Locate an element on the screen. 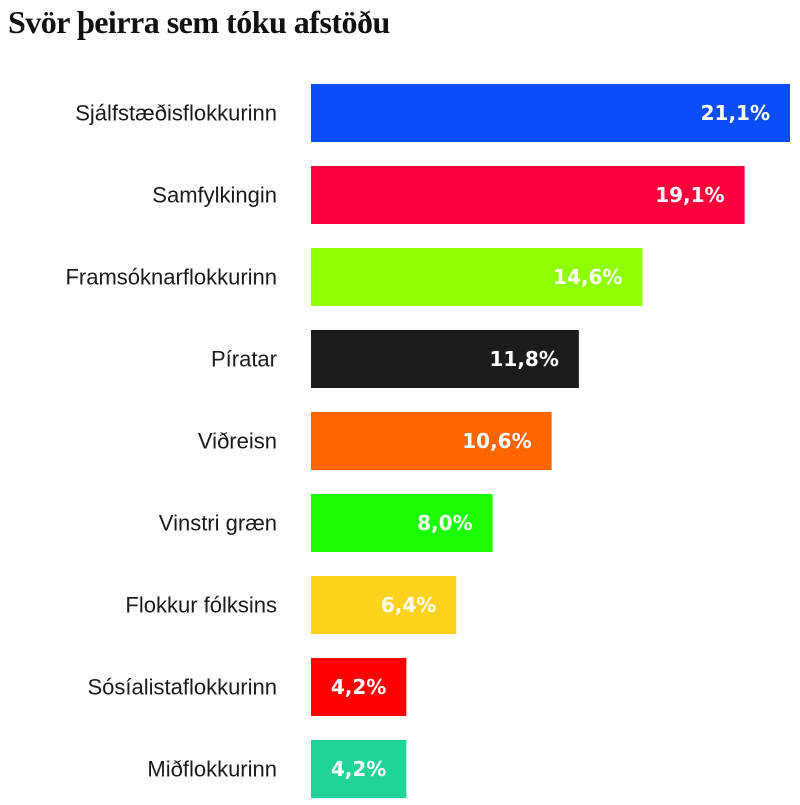  value-label: 6,4% is located at coordinates (408, 605).